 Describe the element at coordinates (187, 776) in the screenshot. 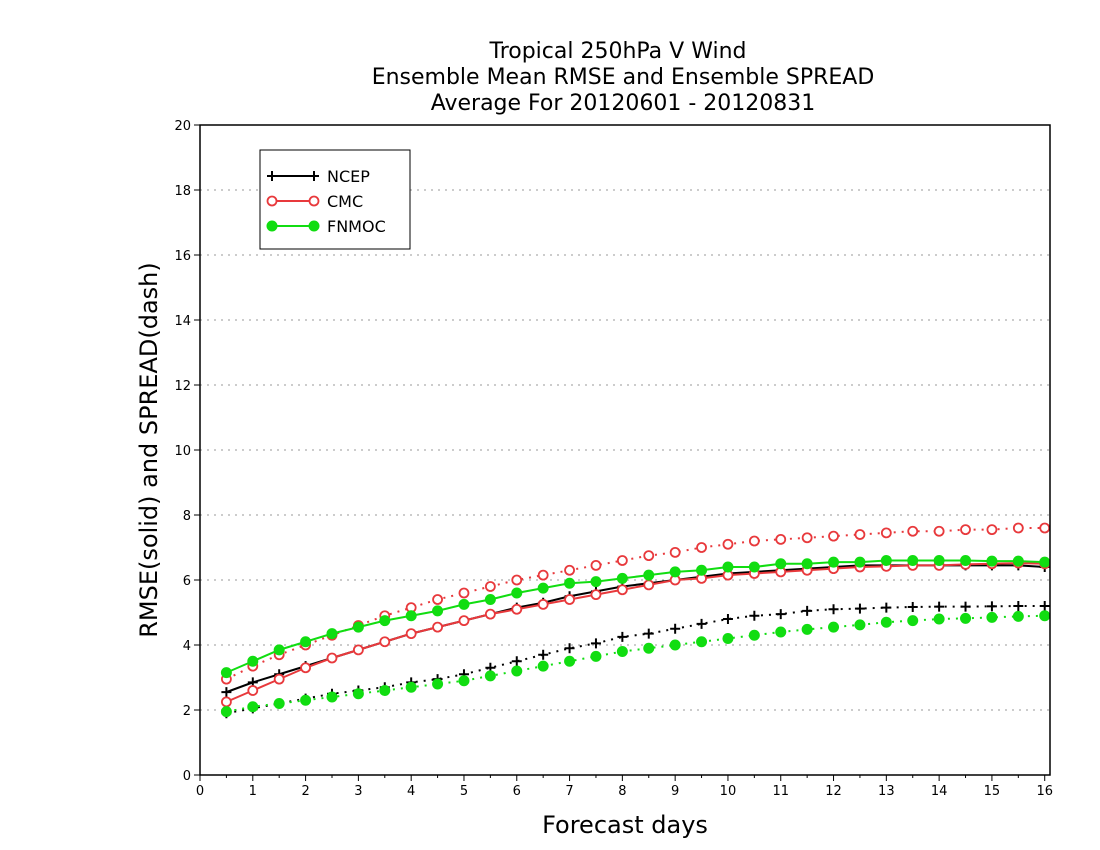

I see `y-tick-label: 0` at that location.